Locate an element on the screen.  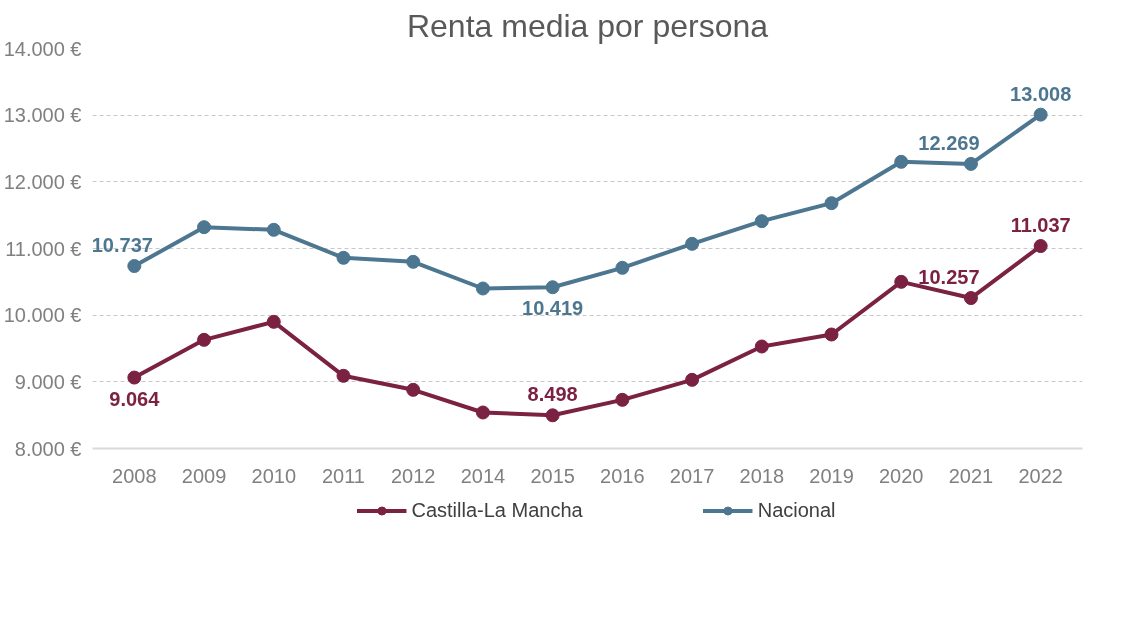
data-label: 10.257 is located at coordinates (949, 277).